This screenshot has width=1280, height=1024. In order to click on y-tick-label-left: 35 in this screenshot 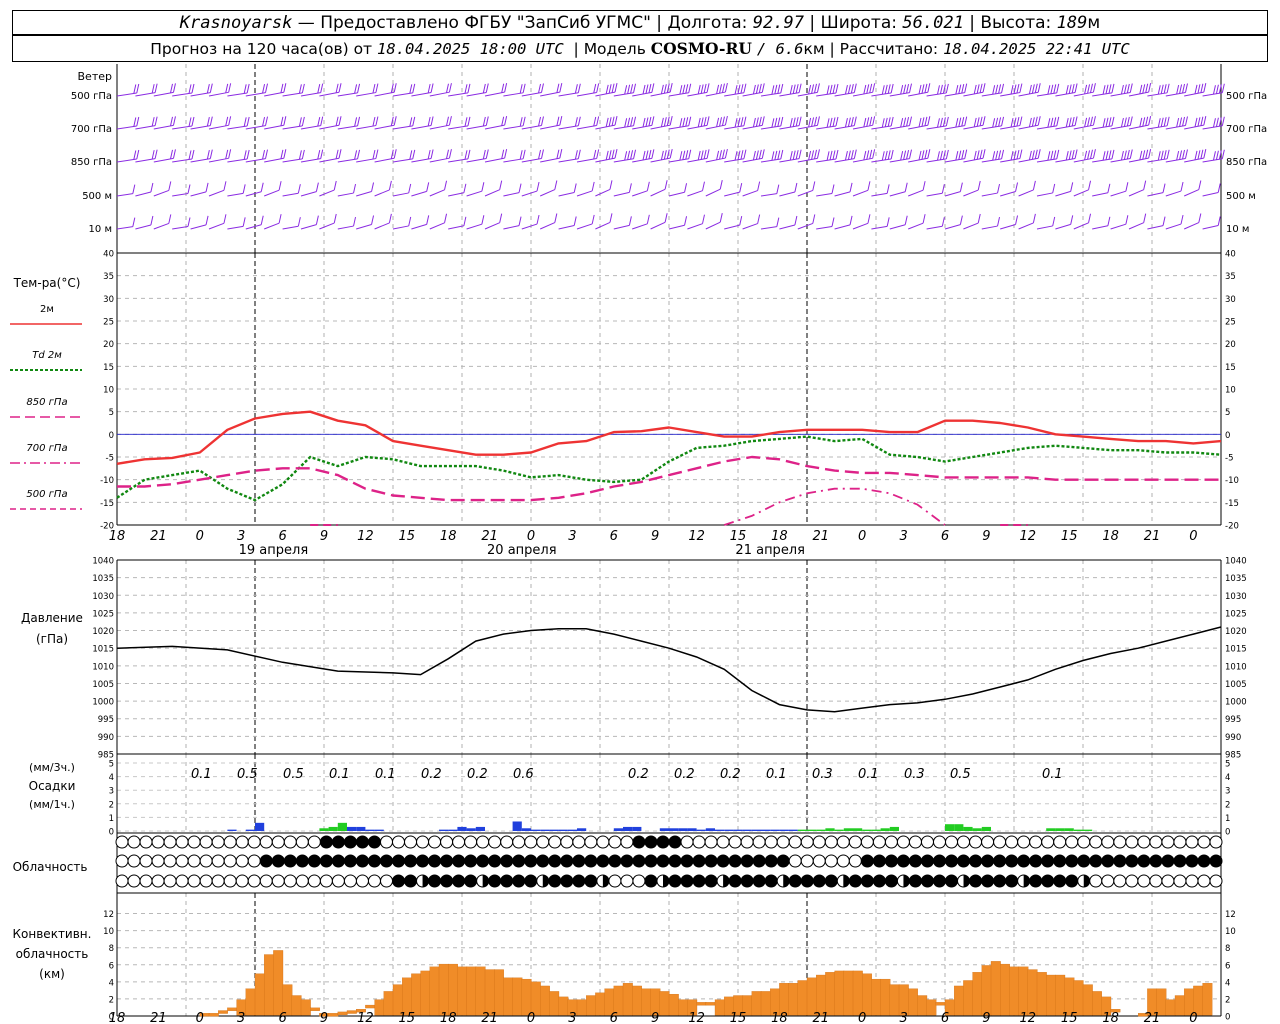, I will do `click(108, 277)`.